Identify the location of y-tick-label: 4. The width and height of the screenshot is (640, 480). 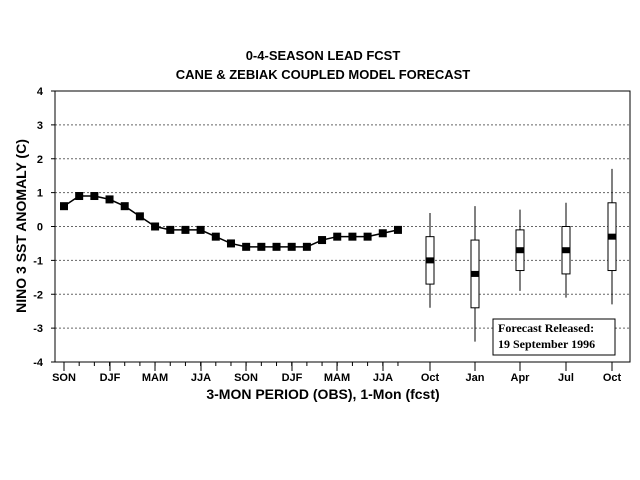
(40, 92).